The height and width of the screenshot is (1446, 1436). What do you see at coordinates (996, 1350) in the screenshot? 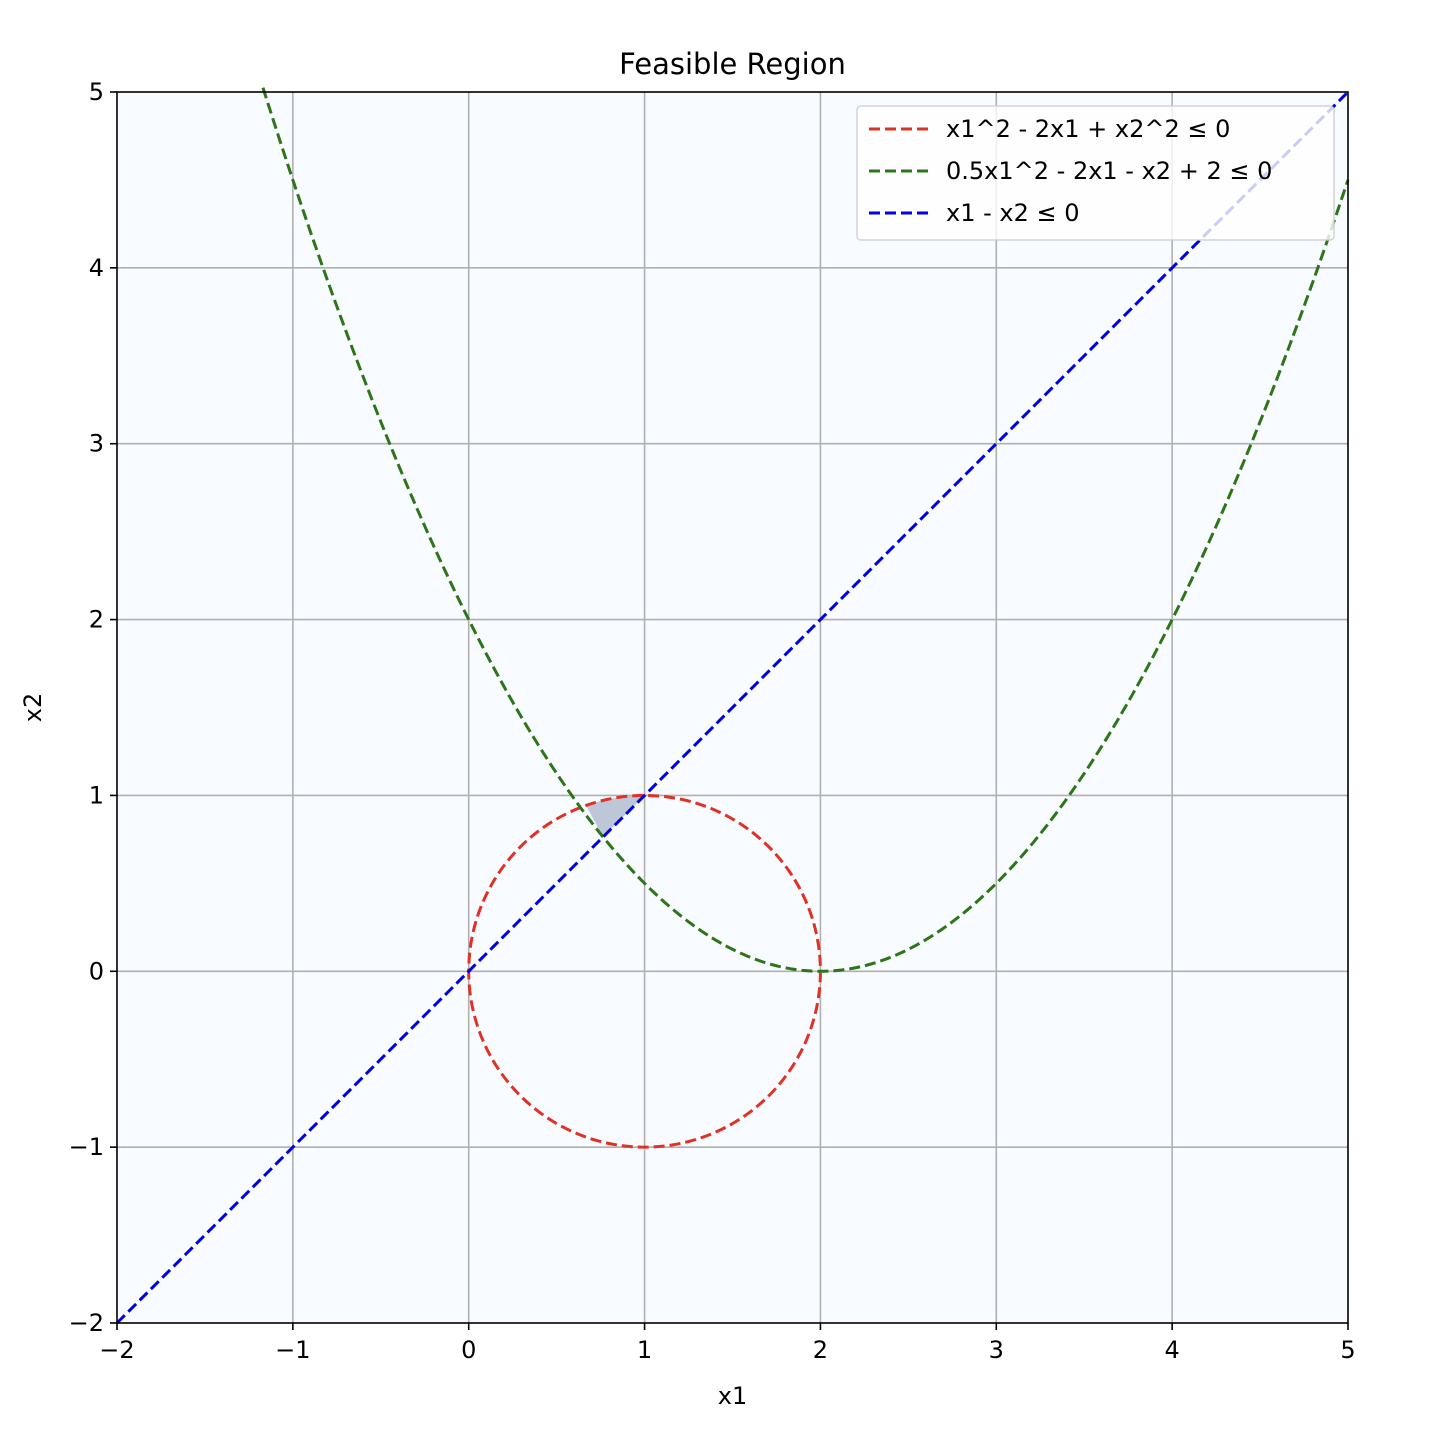
I see `x-tick-label: 3` at bounding box center [996, 1350].